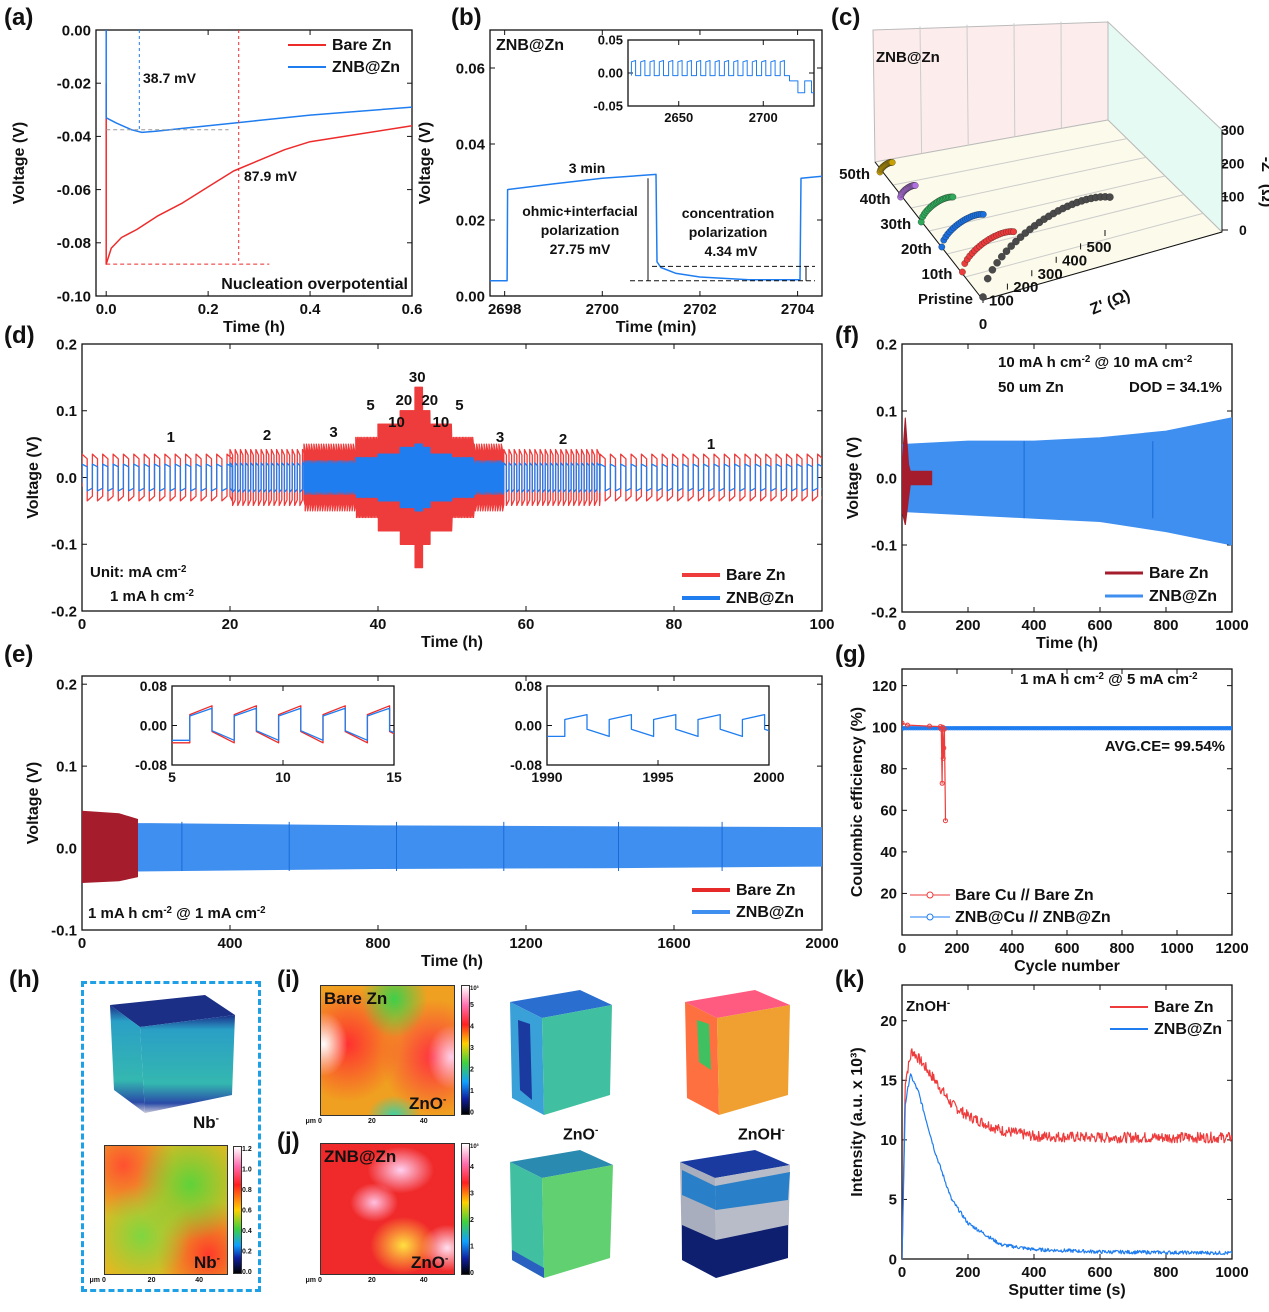 This screenshot has width=1269, height=1312. Describe the element at coordinates (171, 1136) in the screenshot. I see `nb-distribution-box` at that location.